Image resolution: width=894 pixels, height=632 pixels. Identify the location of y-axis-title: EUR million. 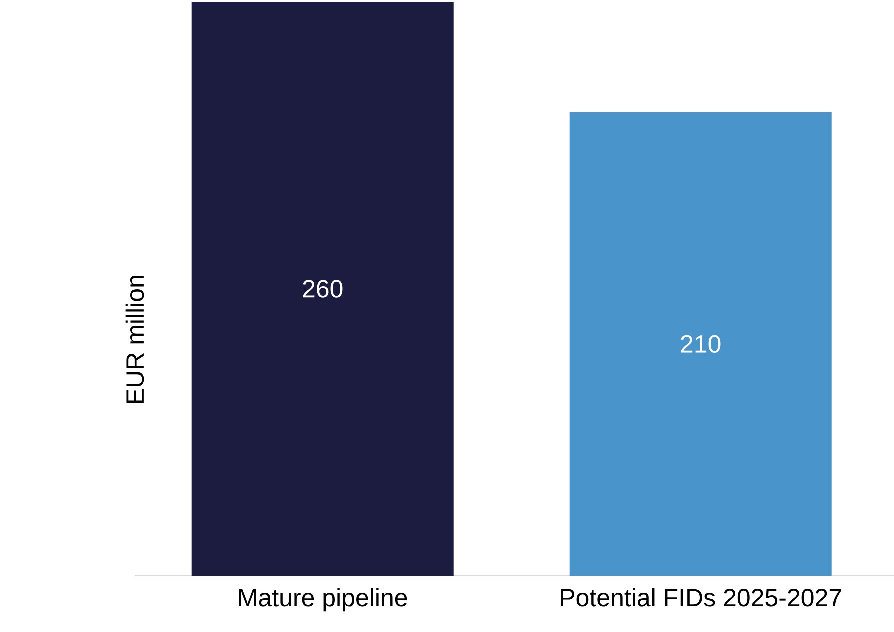
(135, 340).